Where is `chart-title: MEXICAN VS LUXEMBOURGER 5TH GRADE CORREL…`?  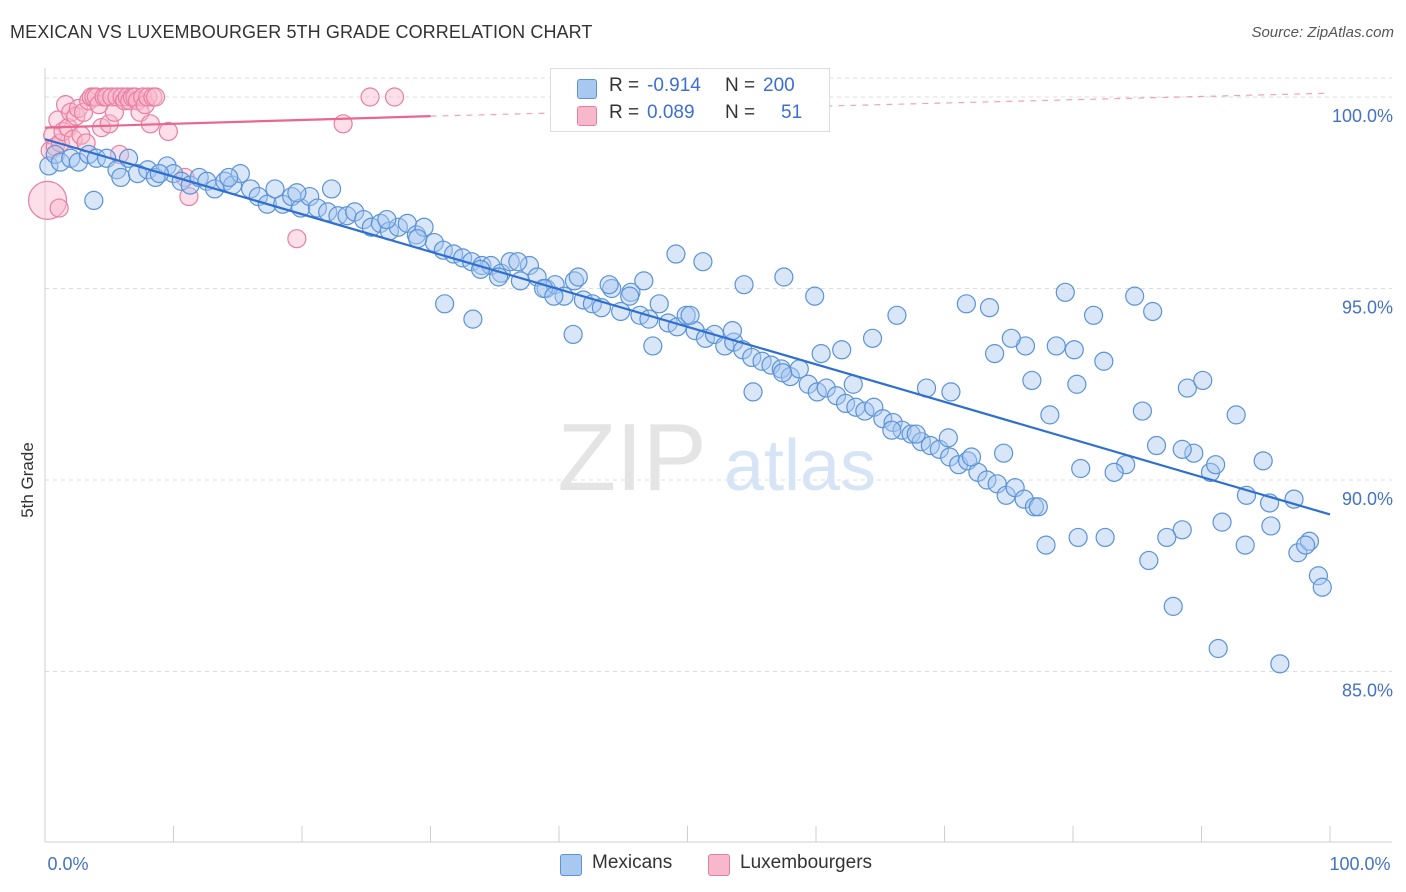 chart-title: MEXICAN VS LUXEMBOURGER 5TH GRADE CORREL… is located at coordinates (301, 32).